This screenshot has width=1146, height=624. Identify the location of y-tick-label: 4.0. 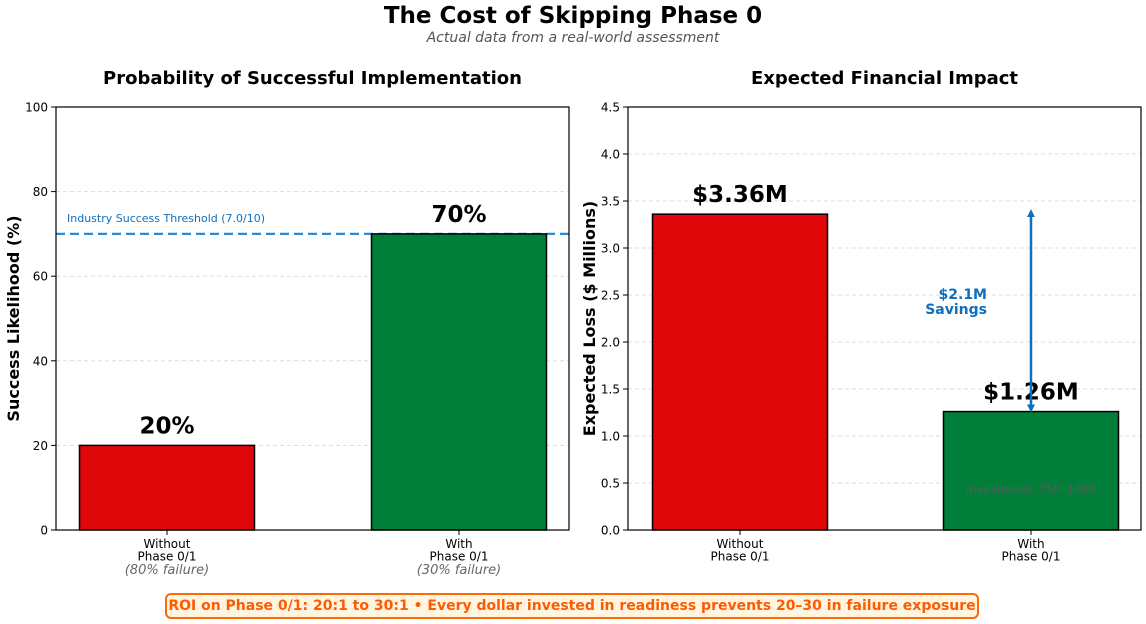
(610, 155).